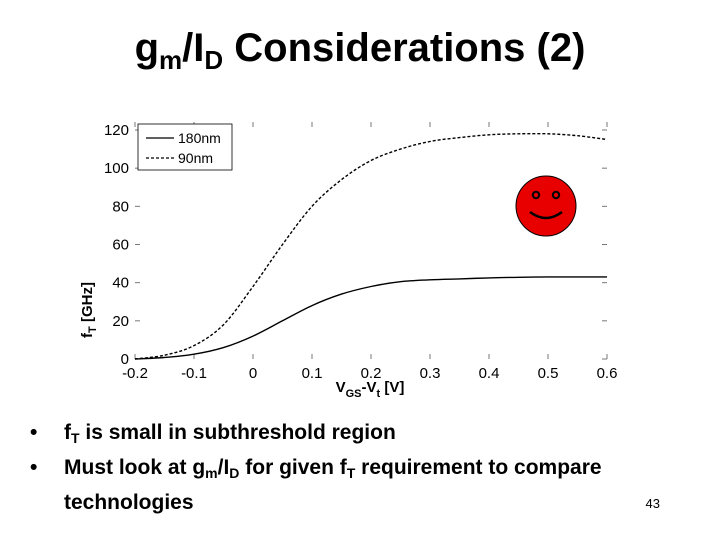  What do you see at coordinates (546, 206) in the screenshot?
I see `smiley-face-icon` at bounding box center [546, 206].